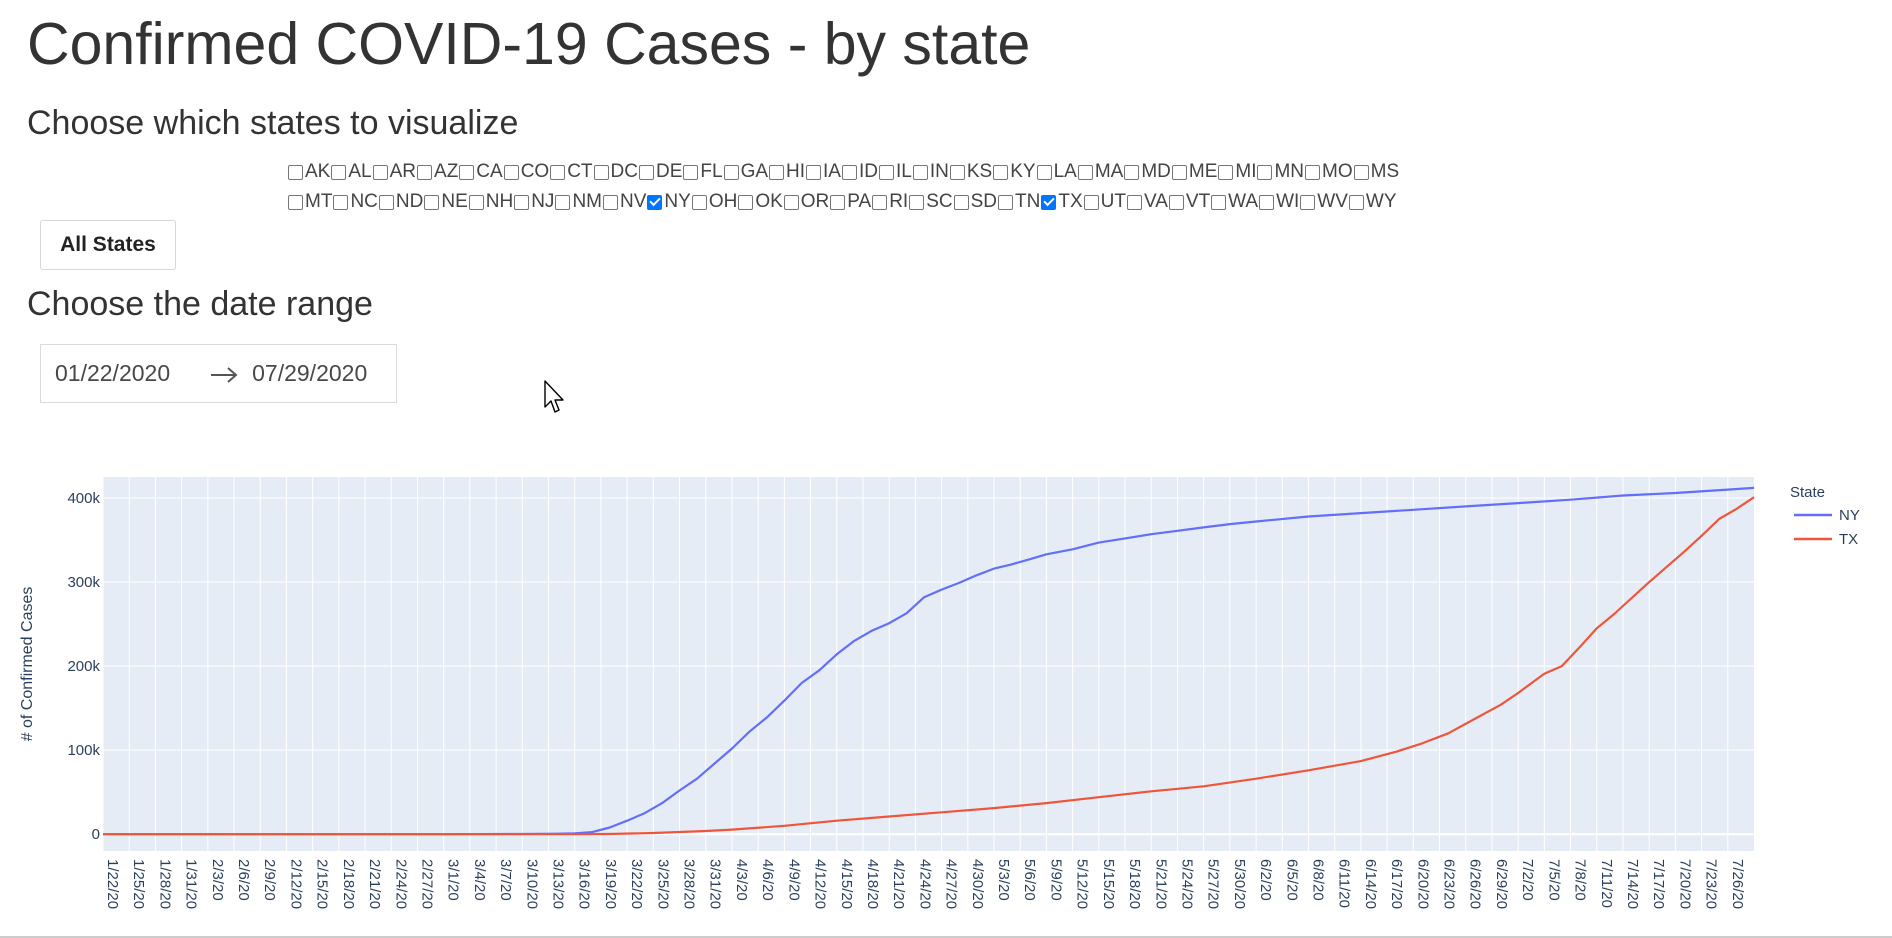 This screenshot has width=1892, height=938. Describe the element at coordinates (571, 172) in the screenshot. I see `state-option-ct: CT` at that location.